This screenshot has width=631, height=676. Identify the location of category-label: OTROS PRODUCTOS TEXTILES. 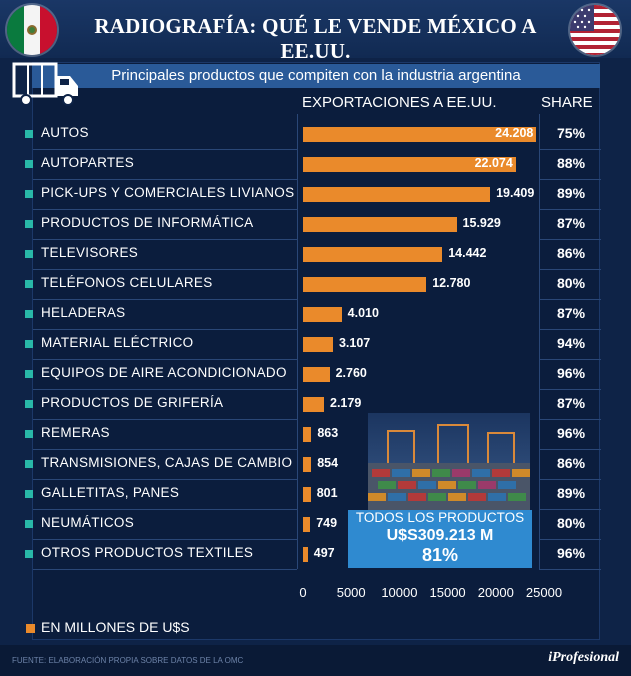
(147, 552).